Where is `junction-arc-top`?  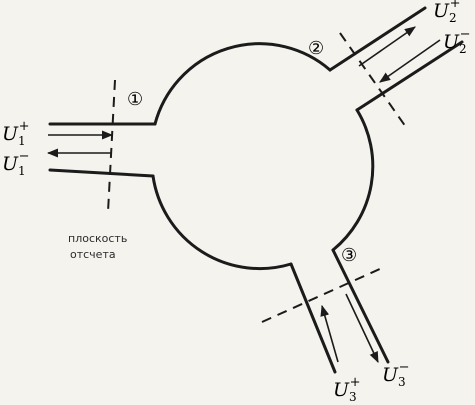 junction-arc-top is located at coordinates (242, 84).